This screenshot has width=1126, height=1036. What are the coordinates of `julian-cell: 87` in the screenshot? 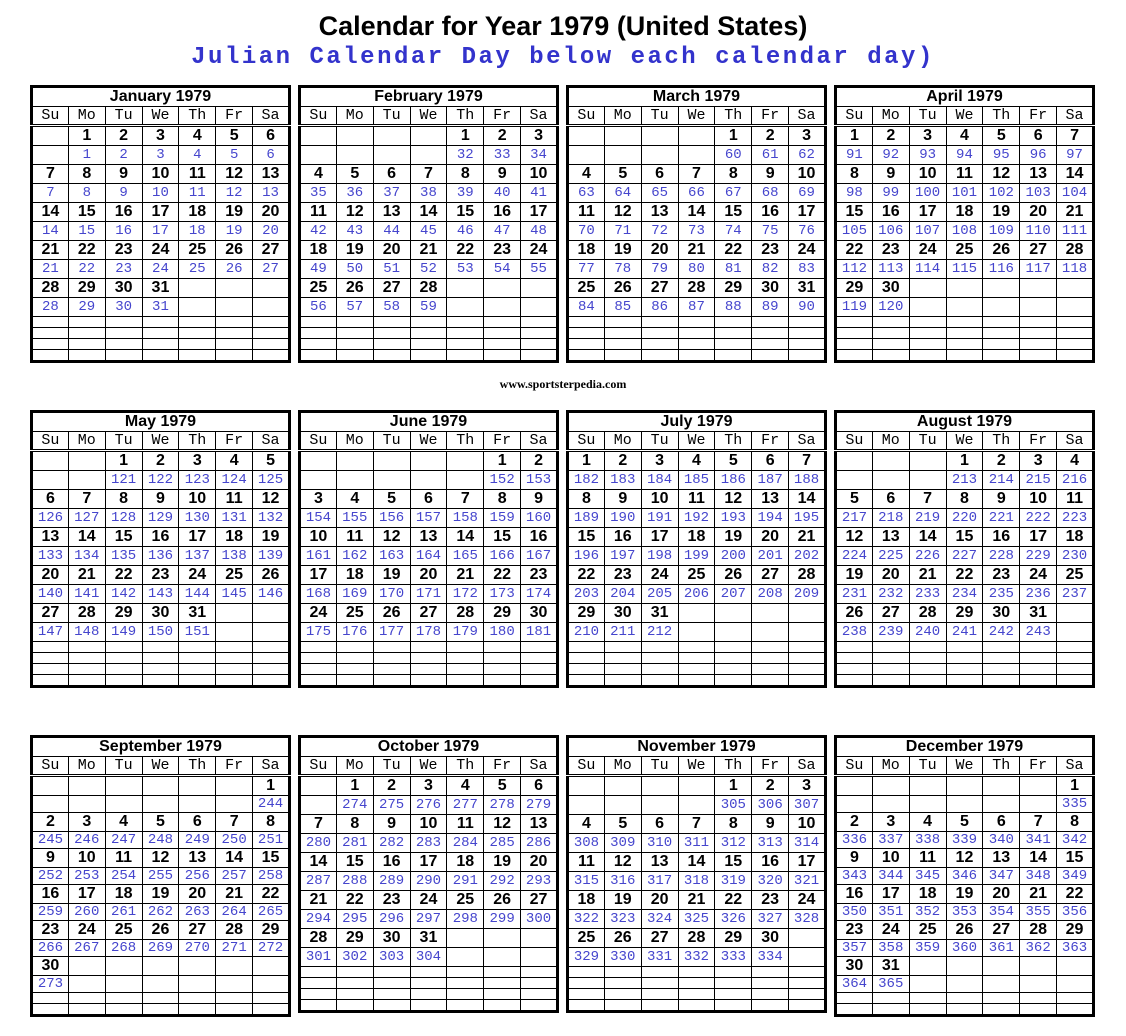 It's located at (696, 307).